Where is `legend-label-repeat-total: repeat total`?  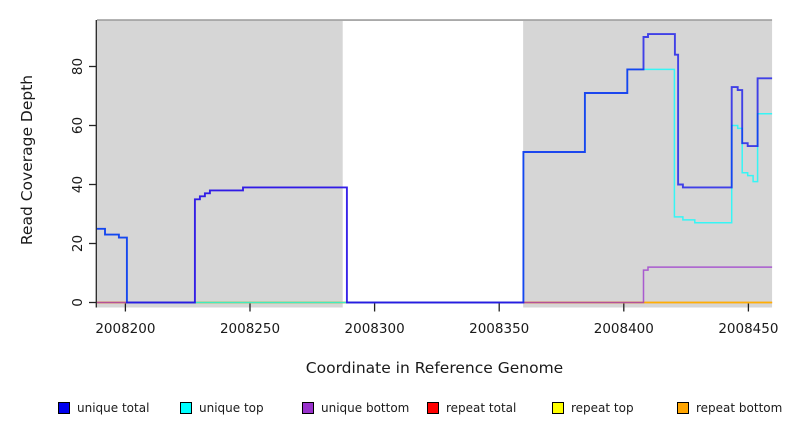 legend-label-repeat-total: repeat total is located at coordinates (481, 408).